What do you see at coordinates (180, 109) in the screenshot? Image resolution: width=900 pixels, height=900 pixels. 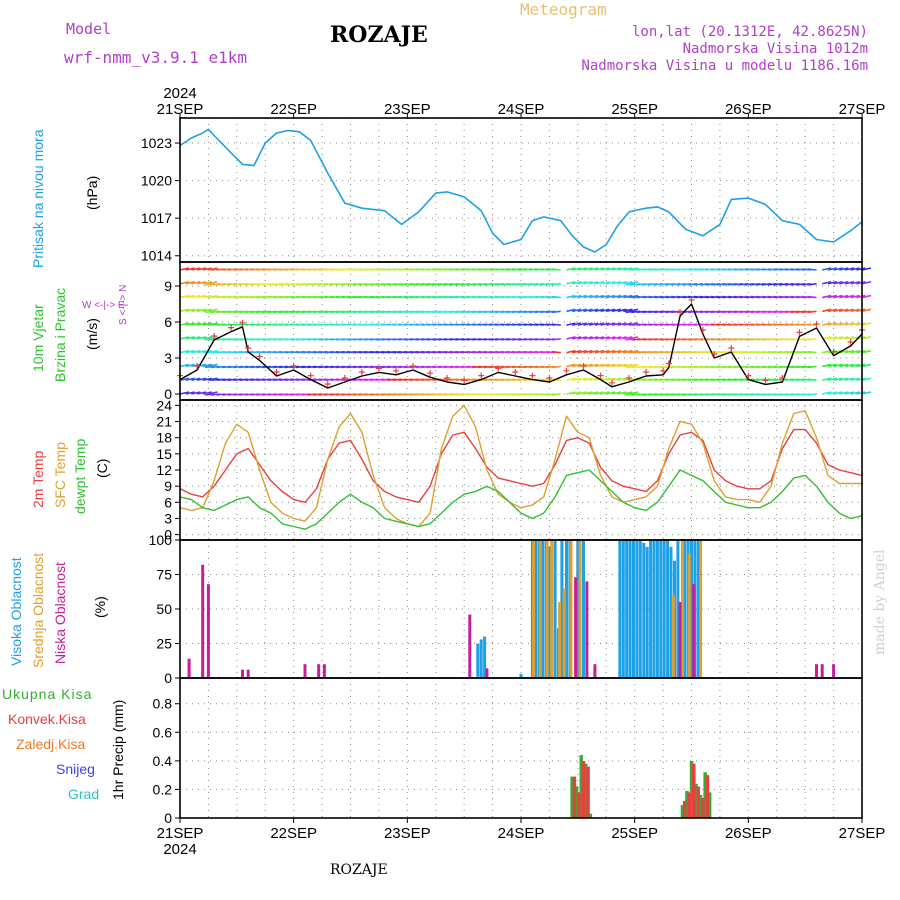 I see `x-day-label-top: 21SEP` at bounding box center [180, 109].